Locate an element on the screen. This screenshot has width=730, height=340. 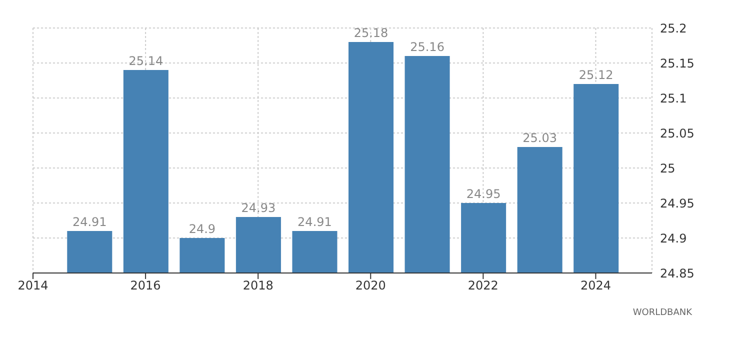
y-tick-label: 25.05 is located at coordinates (677, 133).